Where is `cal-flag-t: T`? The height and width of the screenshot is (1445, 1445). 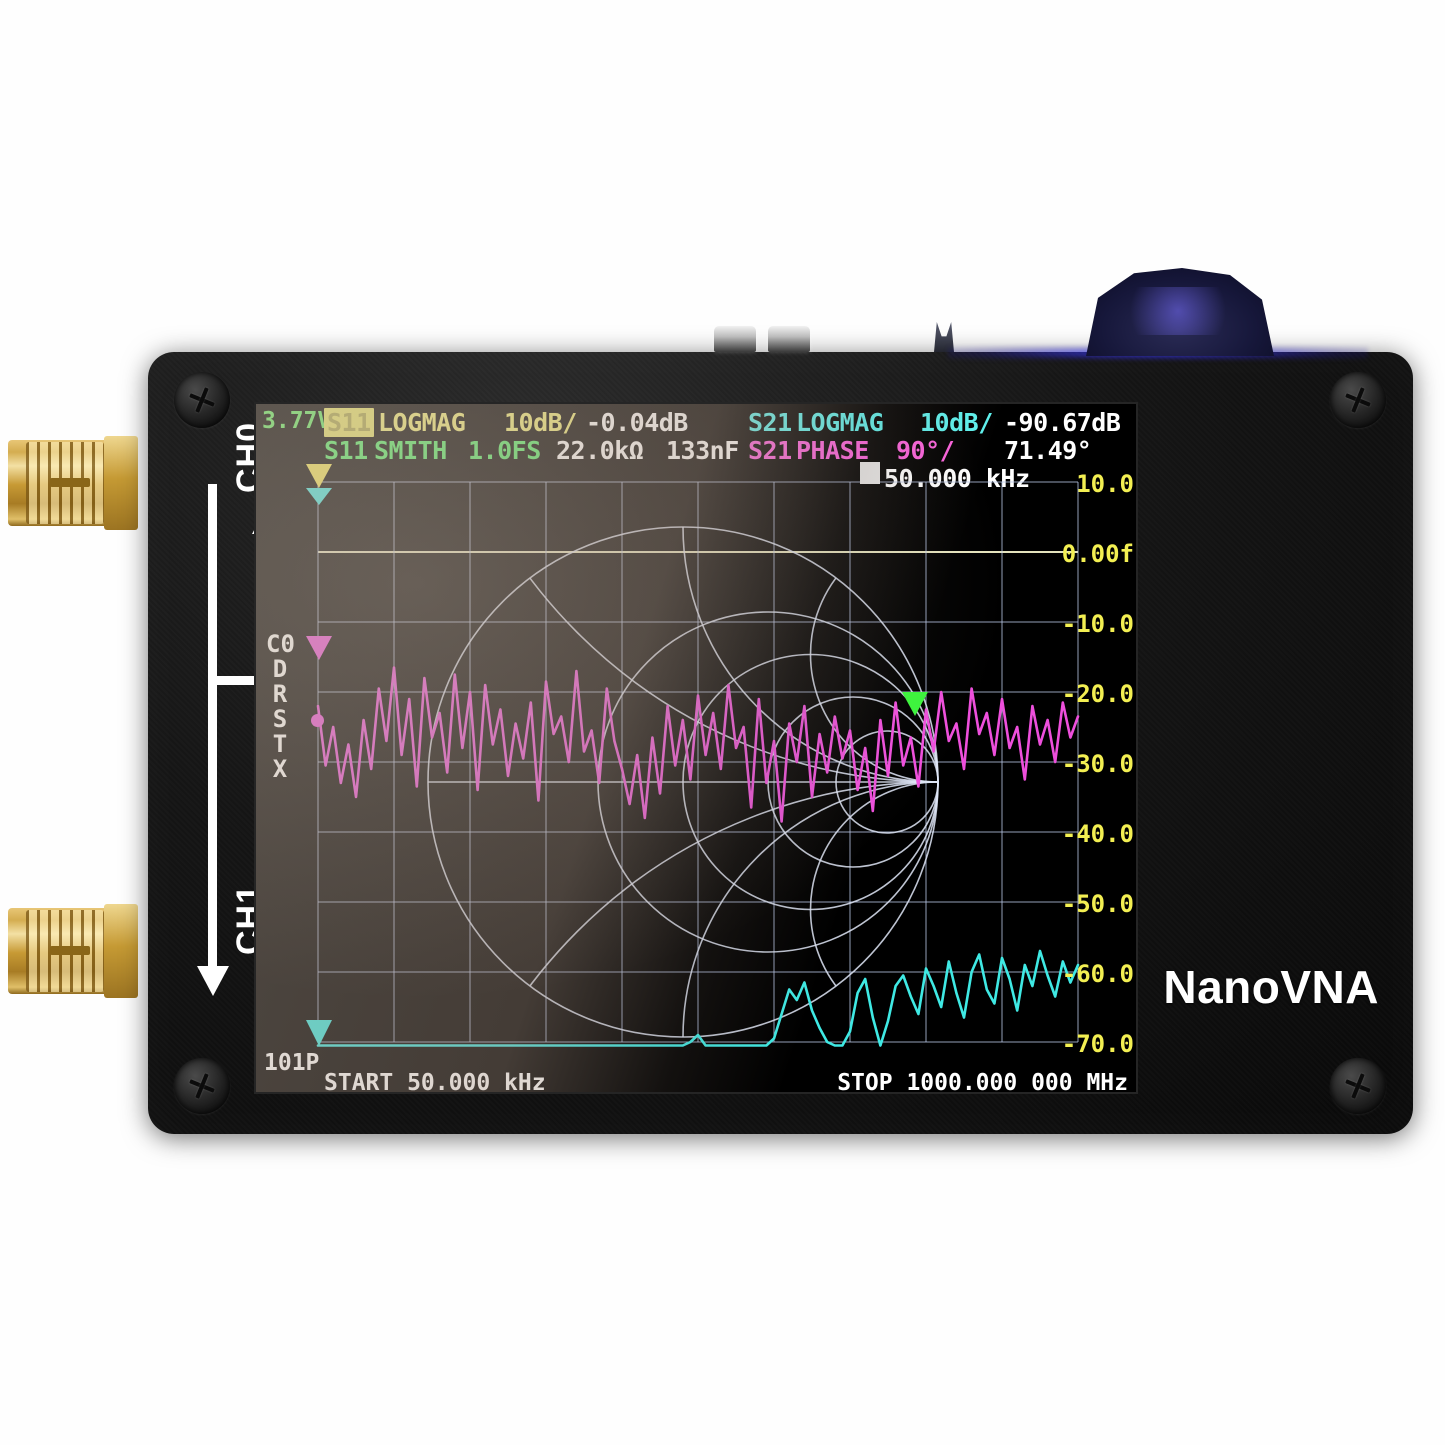
cal-flag-t: T is located at coordinates (280, 744).